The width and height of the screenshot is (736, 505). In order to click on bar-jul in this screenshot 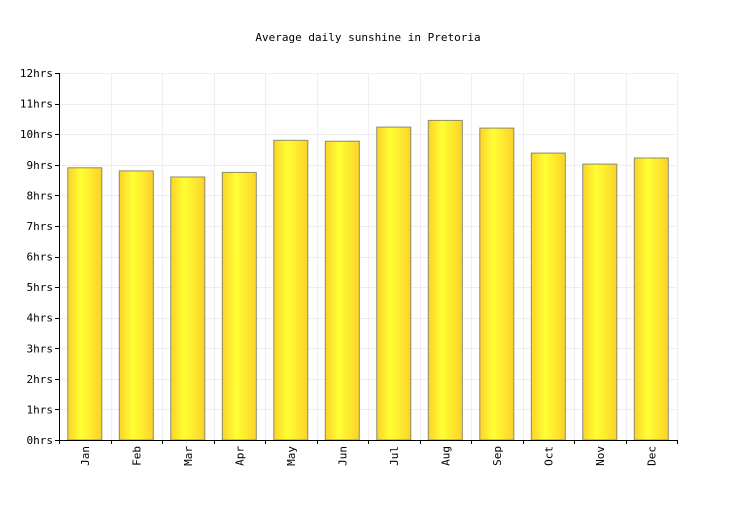, I will do `click(394, 283)`.